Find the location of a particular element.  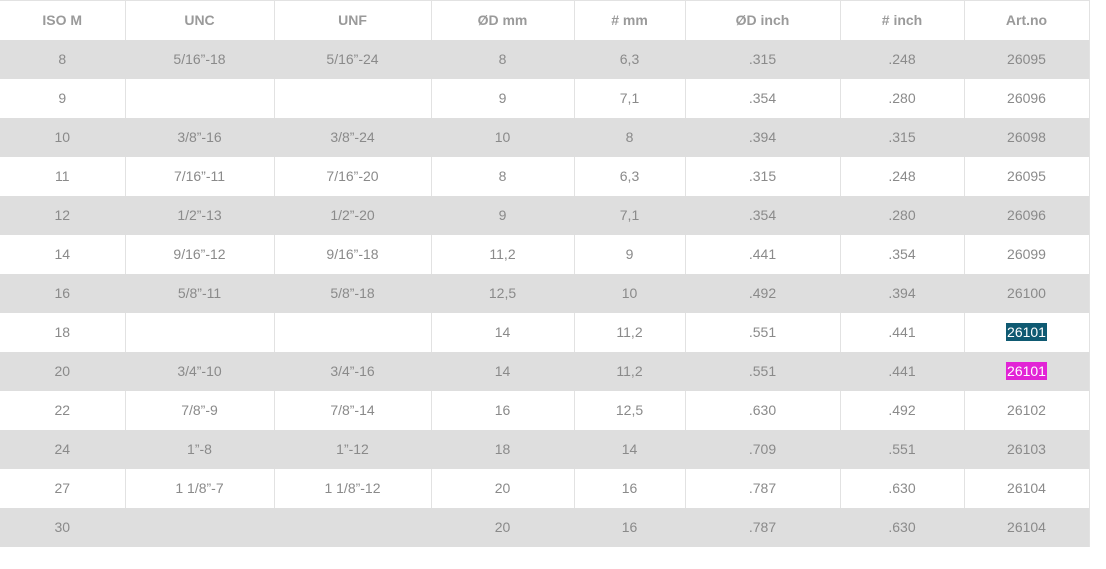

cell-diameter-mm: 18 is located at coordinates (502, 449).